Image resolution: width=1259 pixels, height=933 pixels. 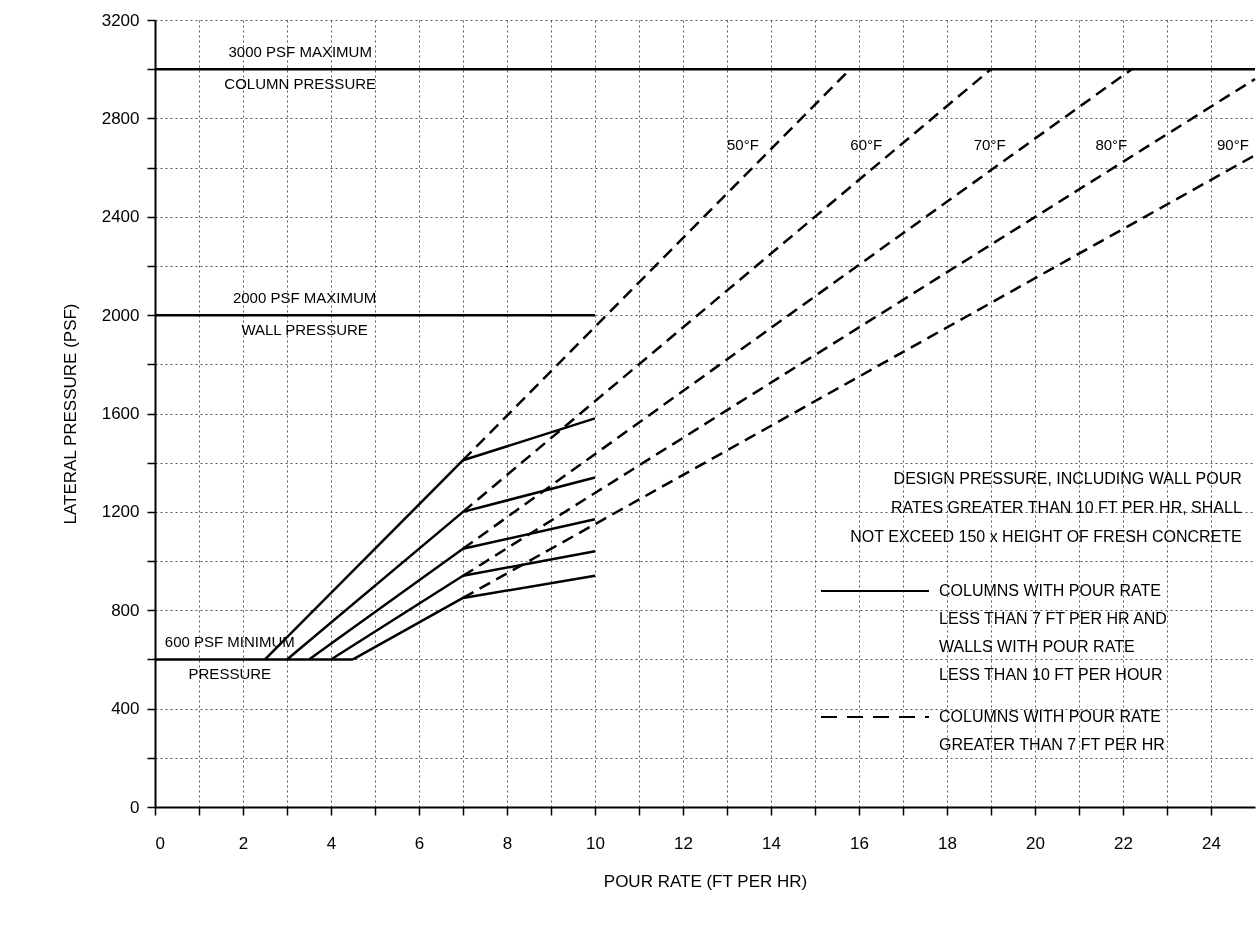 I want to click on x-tick-label: 24, so click(x=1211, y=843).